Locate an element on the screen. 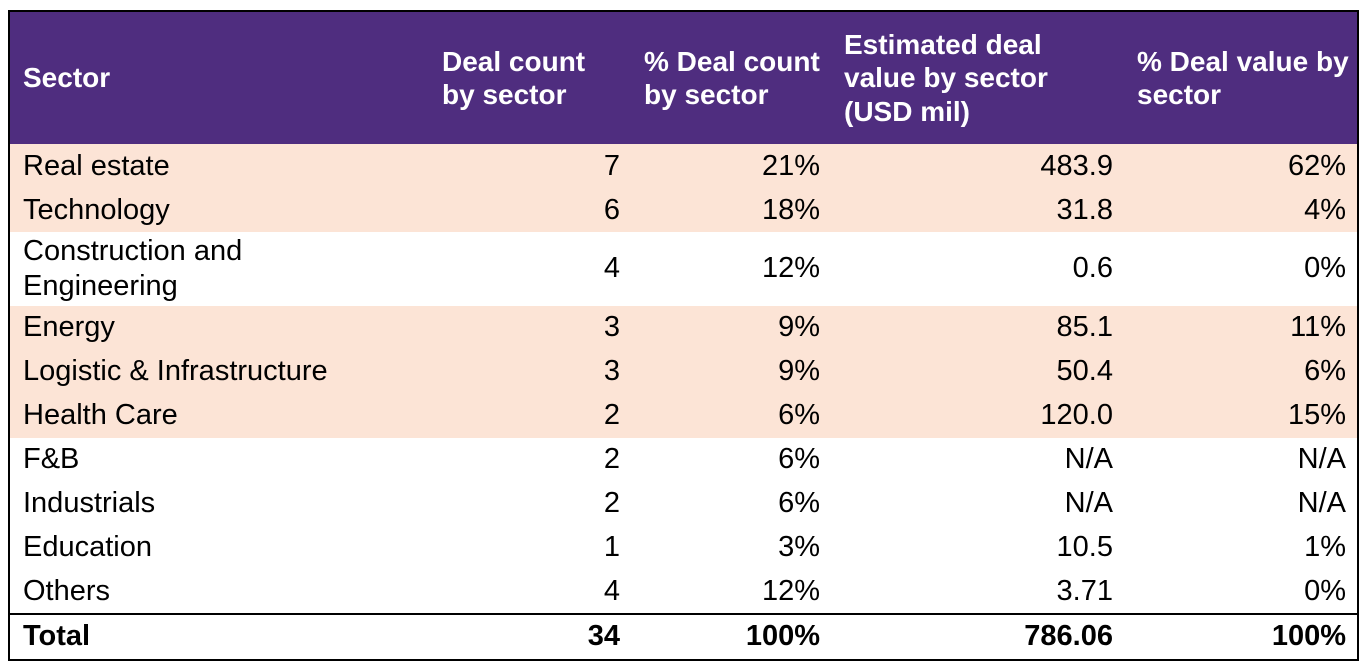 Image resolution: width=1369 pixels, height=662 pixels. table-row: Logistic & Infrastructure 3 9% 50.4 6% is located at coordinates (683, 371).